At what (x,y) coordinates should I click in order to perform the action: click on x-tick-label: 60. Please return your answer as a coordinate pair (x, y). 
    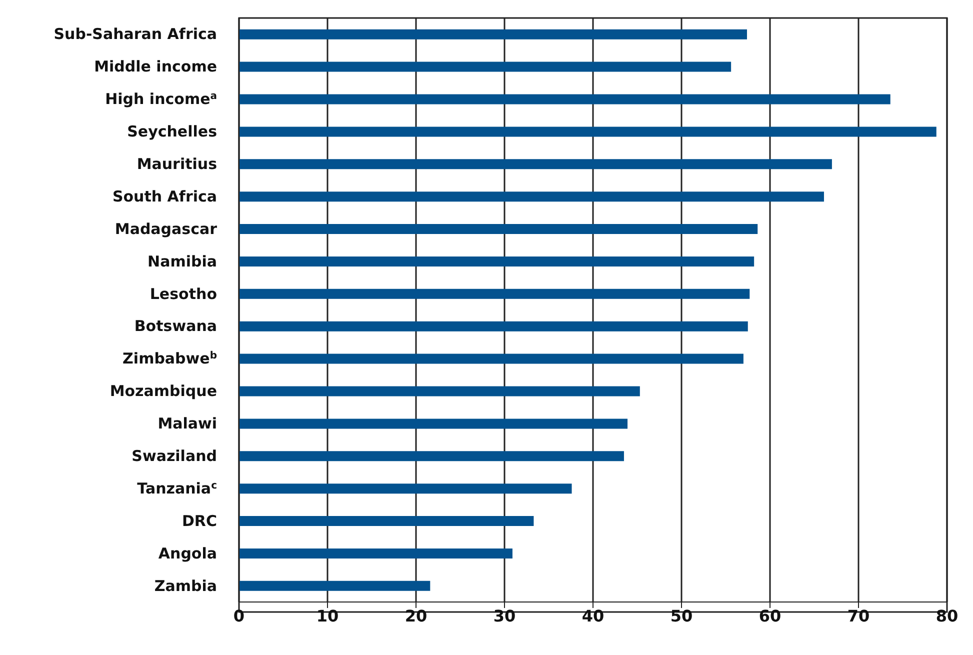
    Looking at the image, I should click on (770, 616).